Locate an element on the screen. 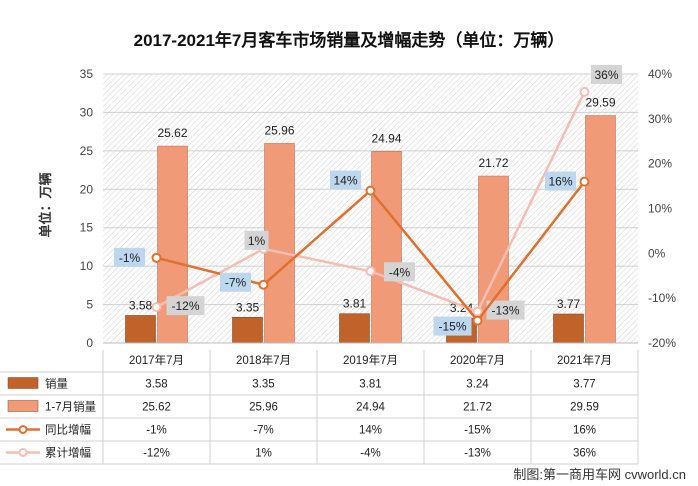 The height and width of the screenshot is (486, 698). cumulative-growth-label: 1% is located at coordinates (257, 241).